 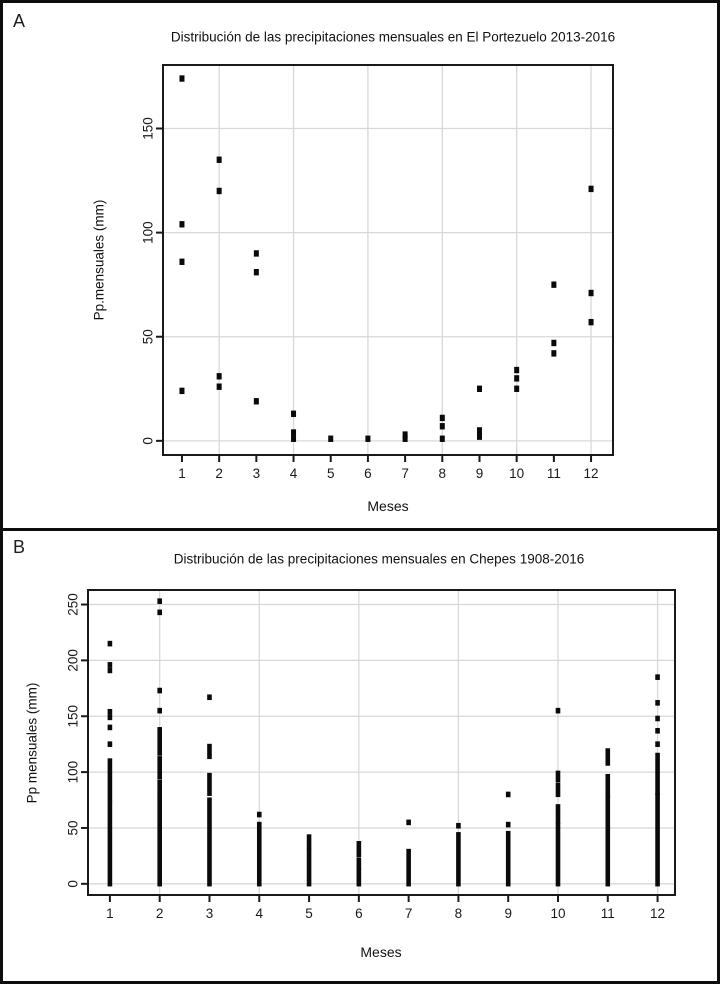 I want to click on svg-text: 200, so click(x=73, y=660).